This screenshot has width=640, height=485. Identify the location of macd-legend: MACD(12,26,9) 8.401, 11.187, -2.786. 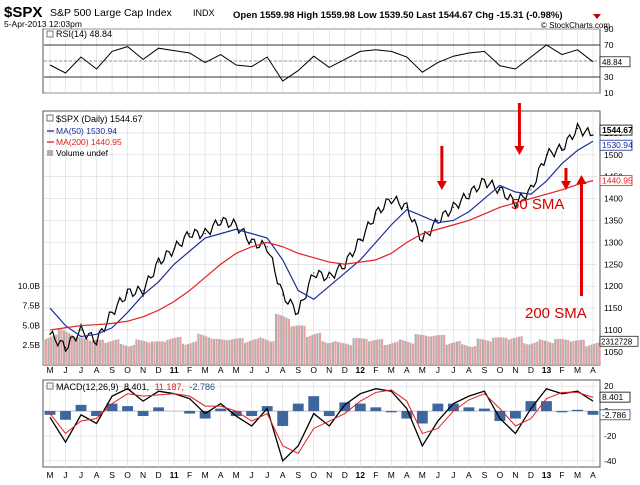
(130, 387).